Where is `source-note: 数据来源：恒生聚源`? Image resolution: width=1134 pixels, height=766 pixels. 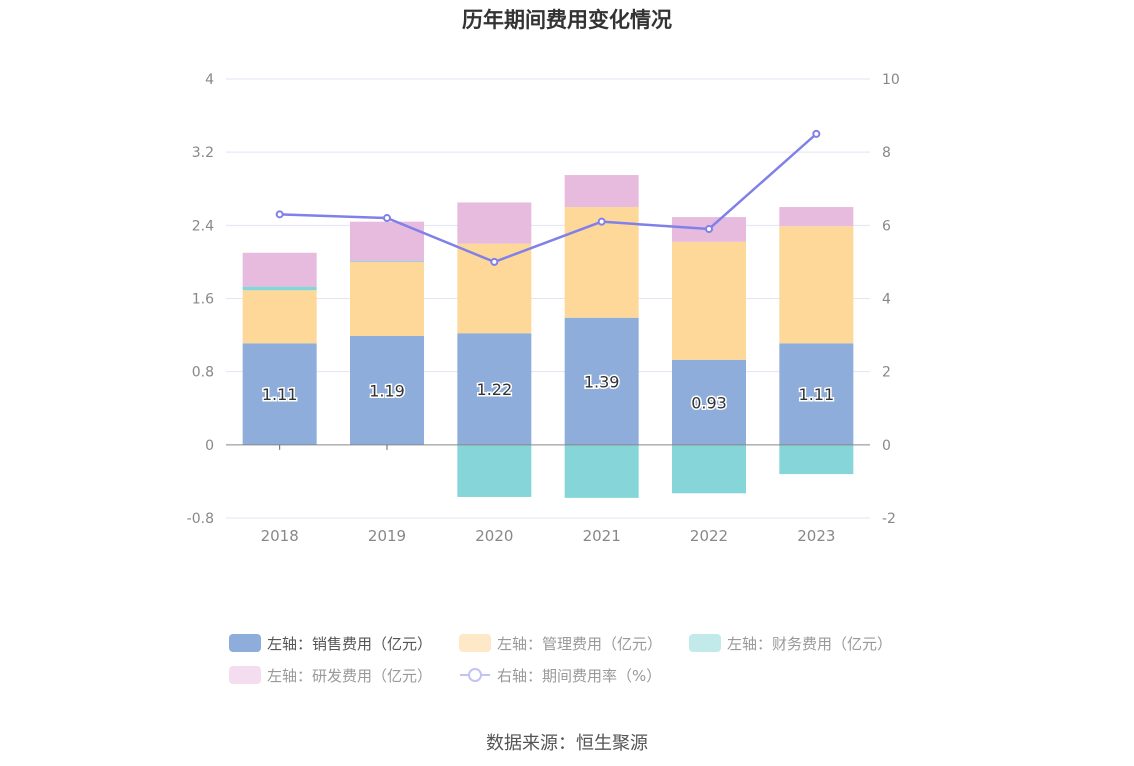 source-note: 数据来源：恒生聚源 is located at coordinates (567, 743).